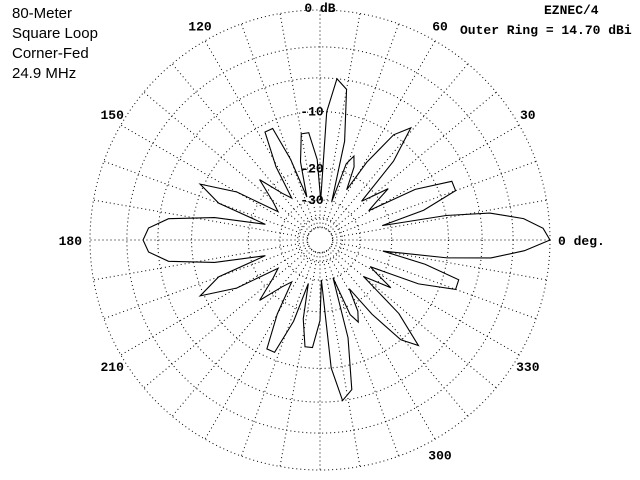  Describe the element at coordinates (319, 8) in the screenshot. I see `angle-label-90: 0 dB` at that location.